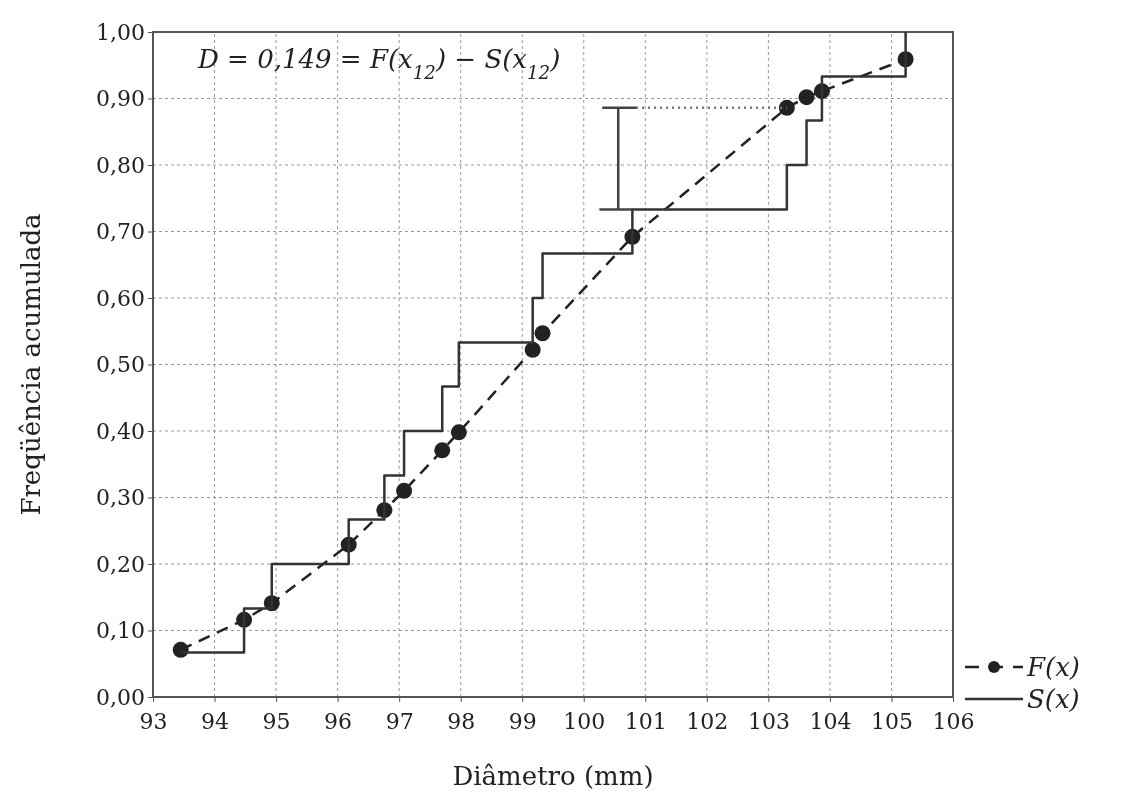  I want to click on y-tick-label: 0,90, so click(120, 99).